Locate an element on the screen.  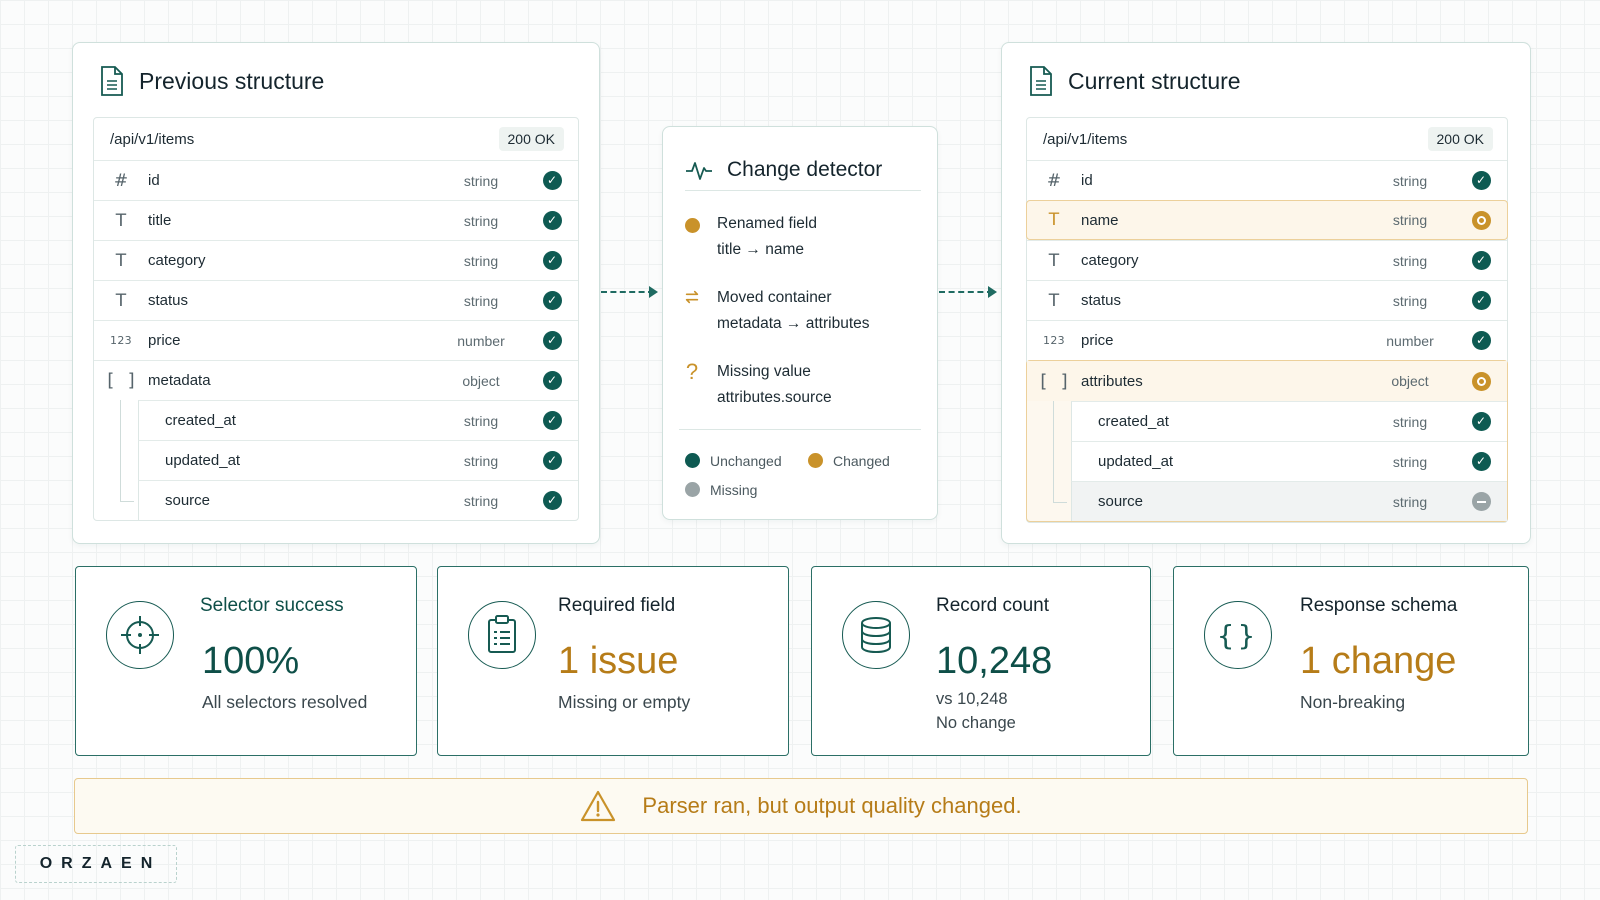
field-name: created_at is located at coordinates (1133, 421).